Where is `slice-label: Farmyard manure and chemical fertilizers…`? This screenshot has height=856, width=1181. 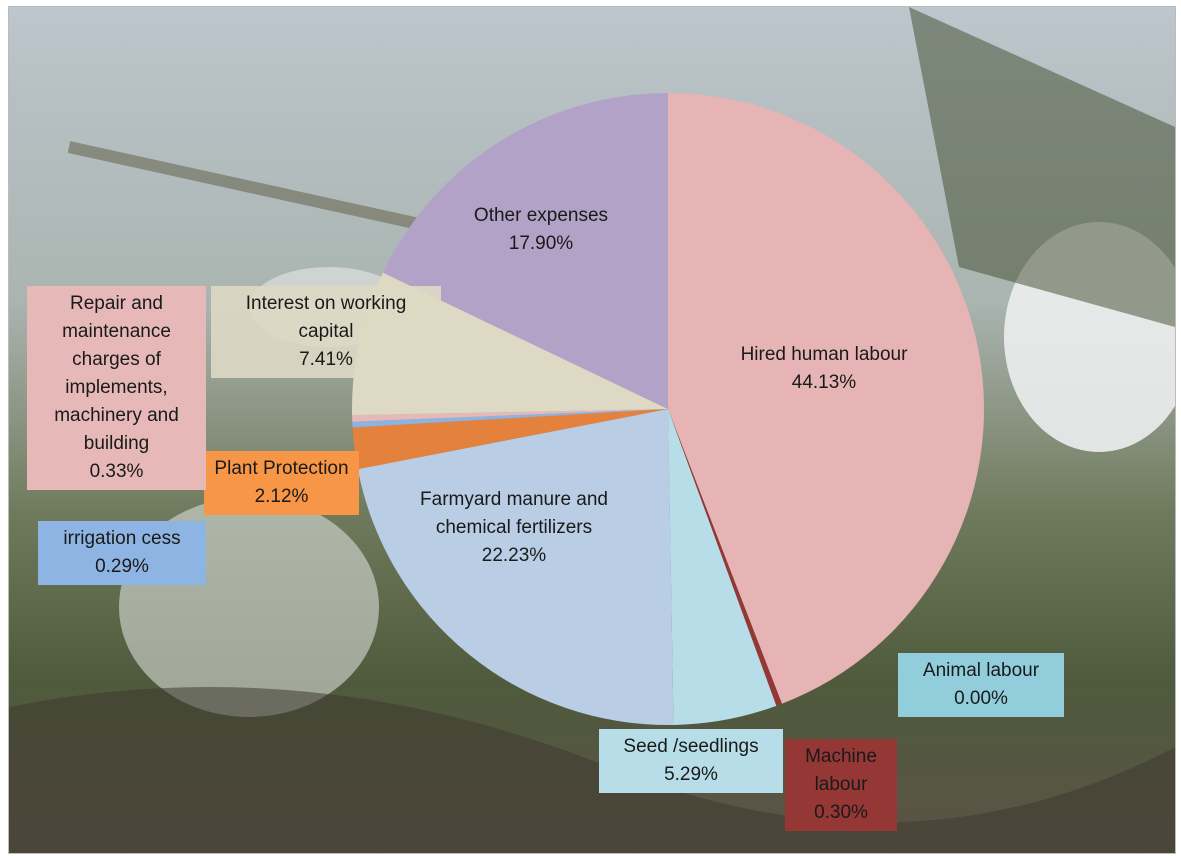
slice-label: Farmyard manure and chemical fertilizers… is located at coordinates (514, 528).